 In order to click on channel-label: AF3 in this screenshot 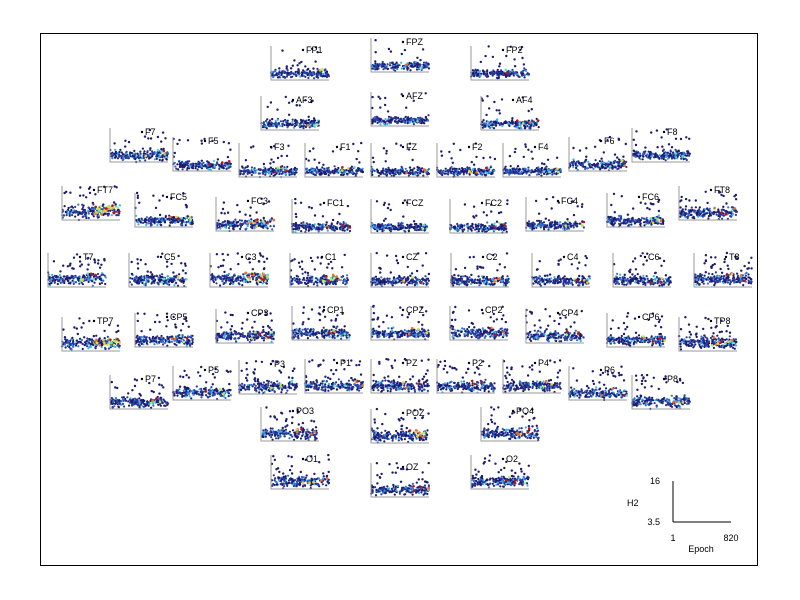, I will do `click(304, 100)`.